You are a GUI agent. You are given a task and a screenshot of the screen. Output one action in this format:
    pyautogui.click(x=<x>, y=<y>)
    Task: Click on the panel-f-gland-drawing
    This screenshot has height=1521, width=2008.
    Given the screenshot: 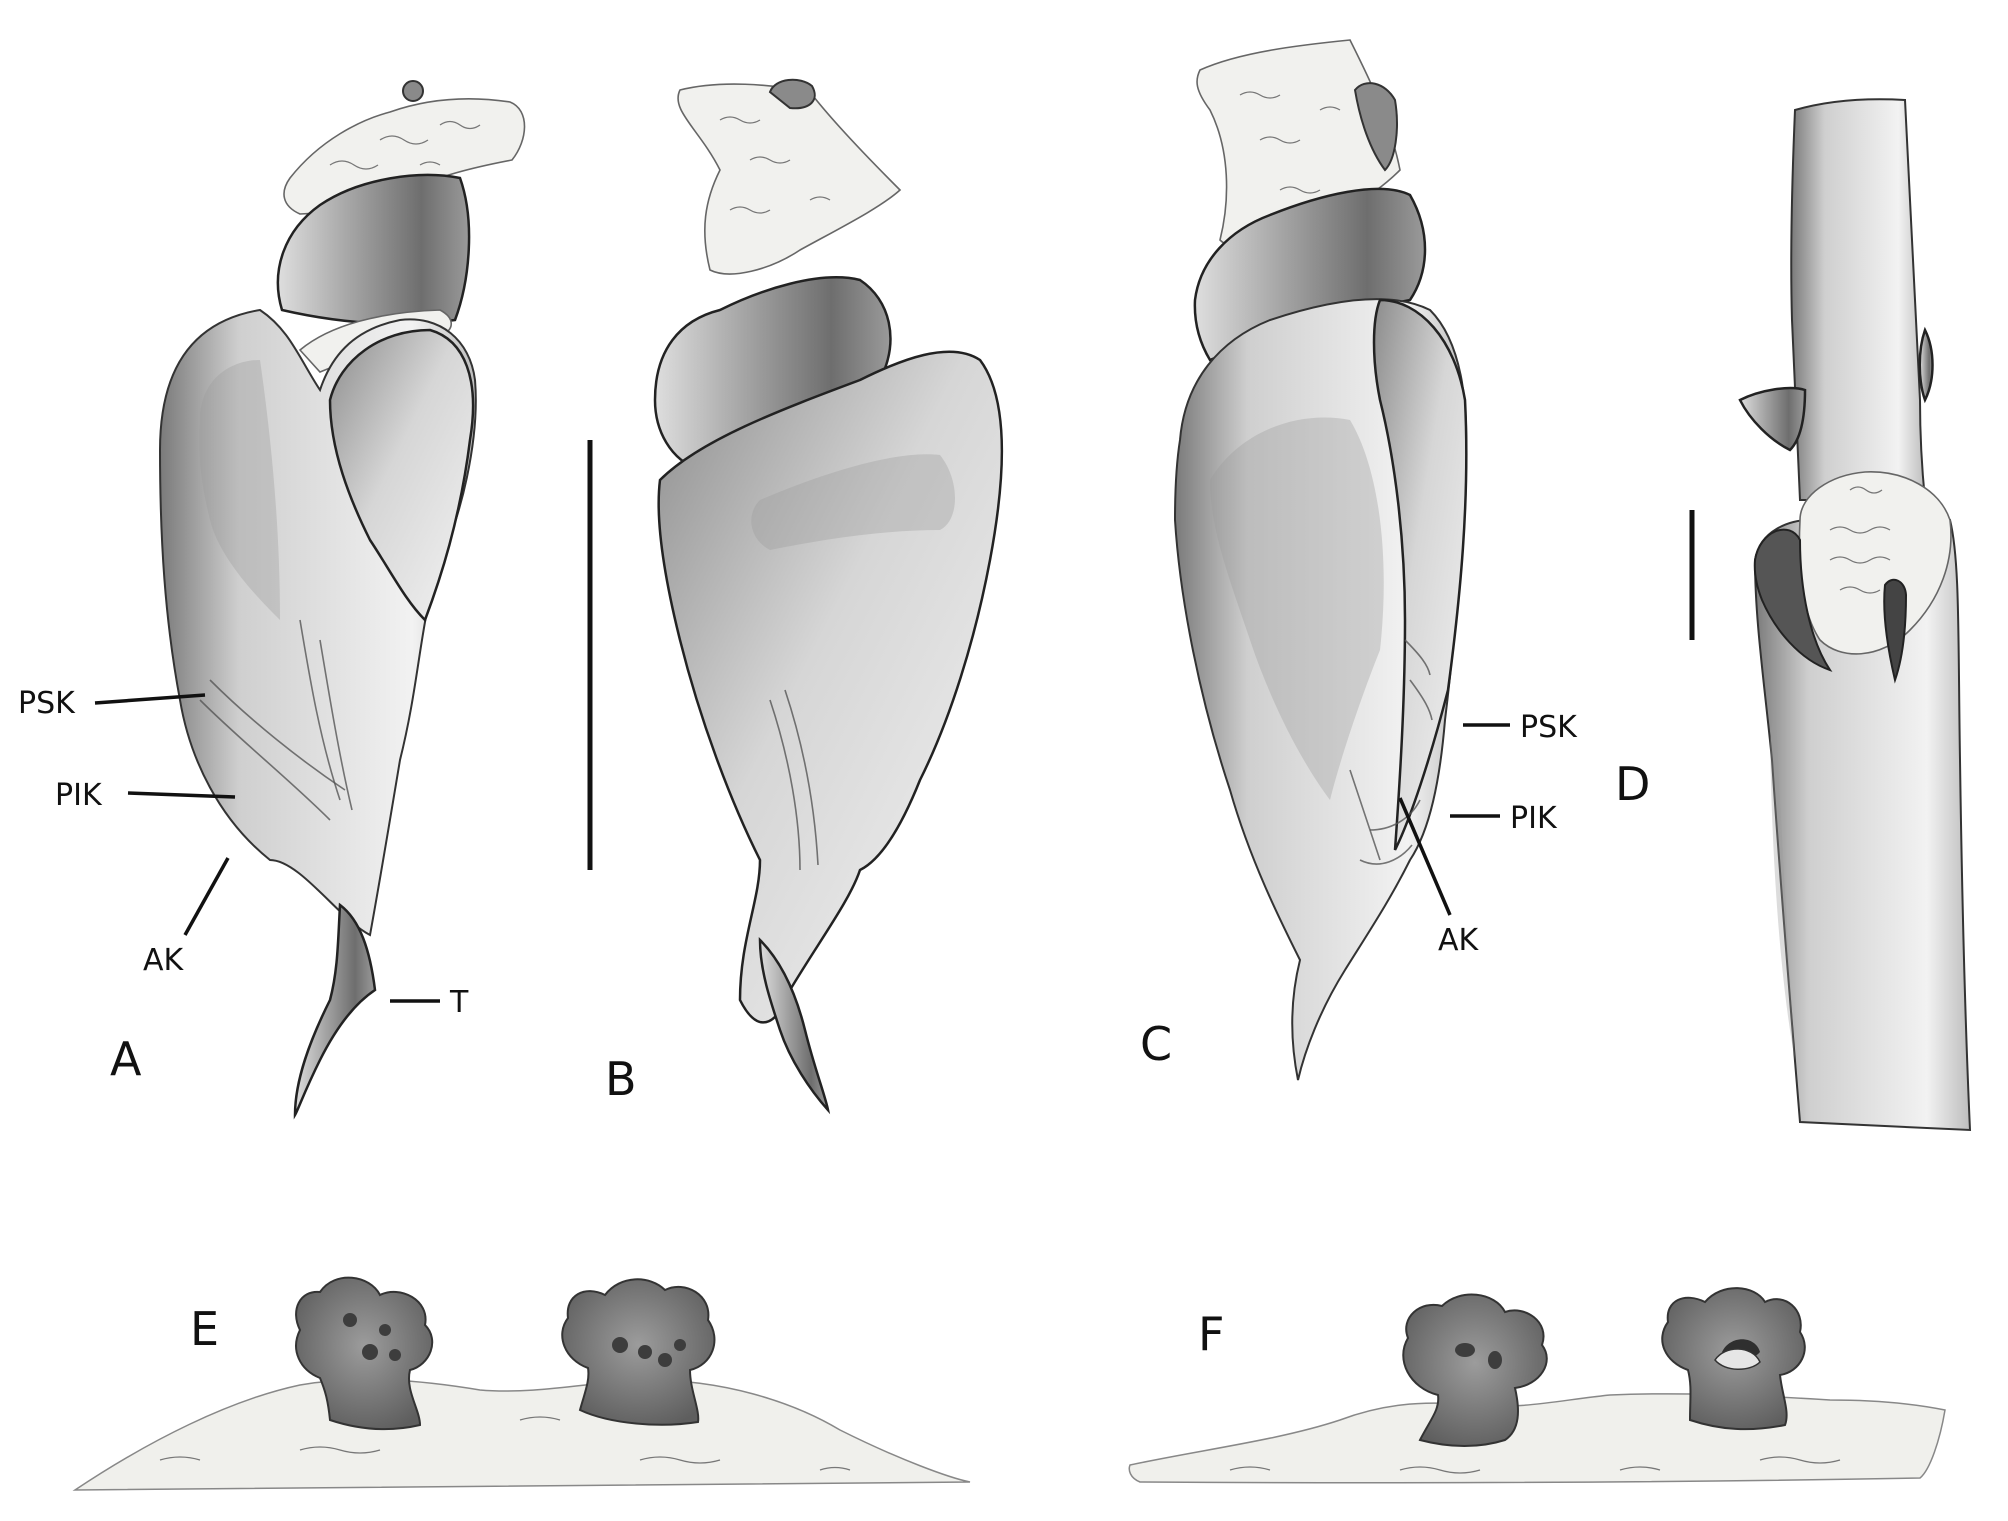 What is the action you would take?
    pyautogui.click(x=1537, y=1385)
    